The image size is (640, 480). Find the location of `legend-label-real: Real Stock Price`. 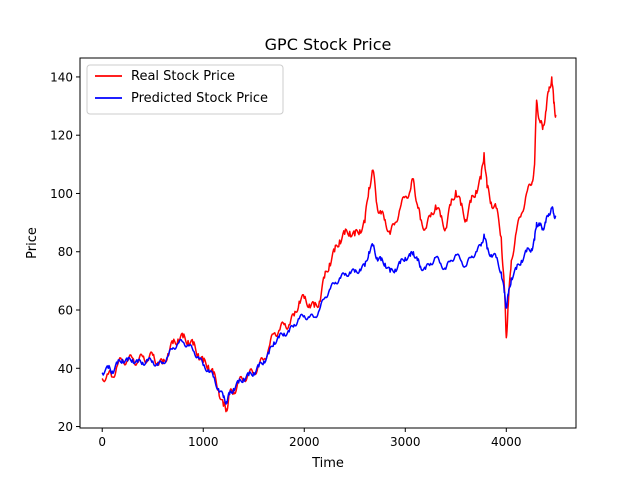

legend-label-real: Real Stock Price is located at coordinates (183, 76).